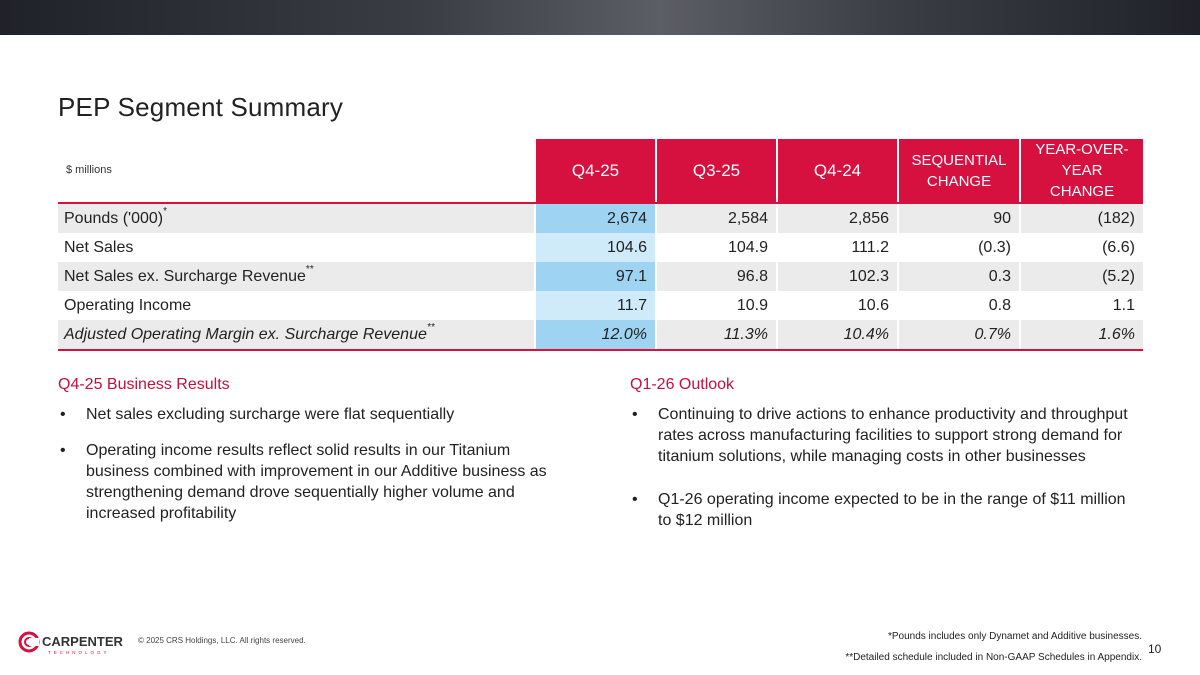  Describe the element at coordinates (837, 217) in the screenshot. I see `cell-q4-24: 2,856` at that location.